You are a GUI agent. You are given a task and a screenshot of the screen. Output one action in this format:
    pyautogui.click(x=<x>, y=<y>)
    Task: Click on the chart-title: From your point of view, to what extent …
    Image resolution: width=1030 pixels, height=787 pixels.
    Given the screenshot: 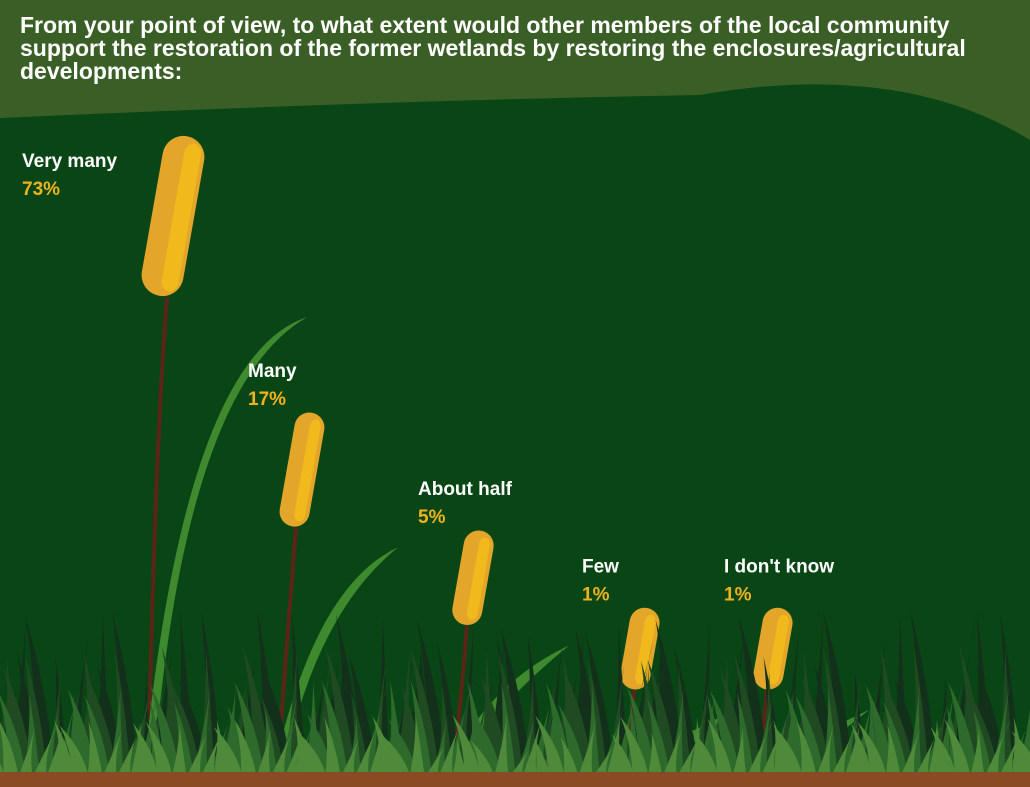 What is the action you would take?
    pyautogui.click(x=493, y=48)
    